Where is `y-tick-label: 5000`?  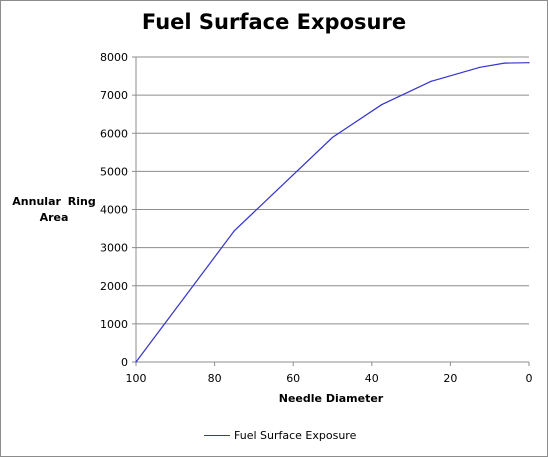
y-tick-label: 5000 is located at coordinates (114, 171).